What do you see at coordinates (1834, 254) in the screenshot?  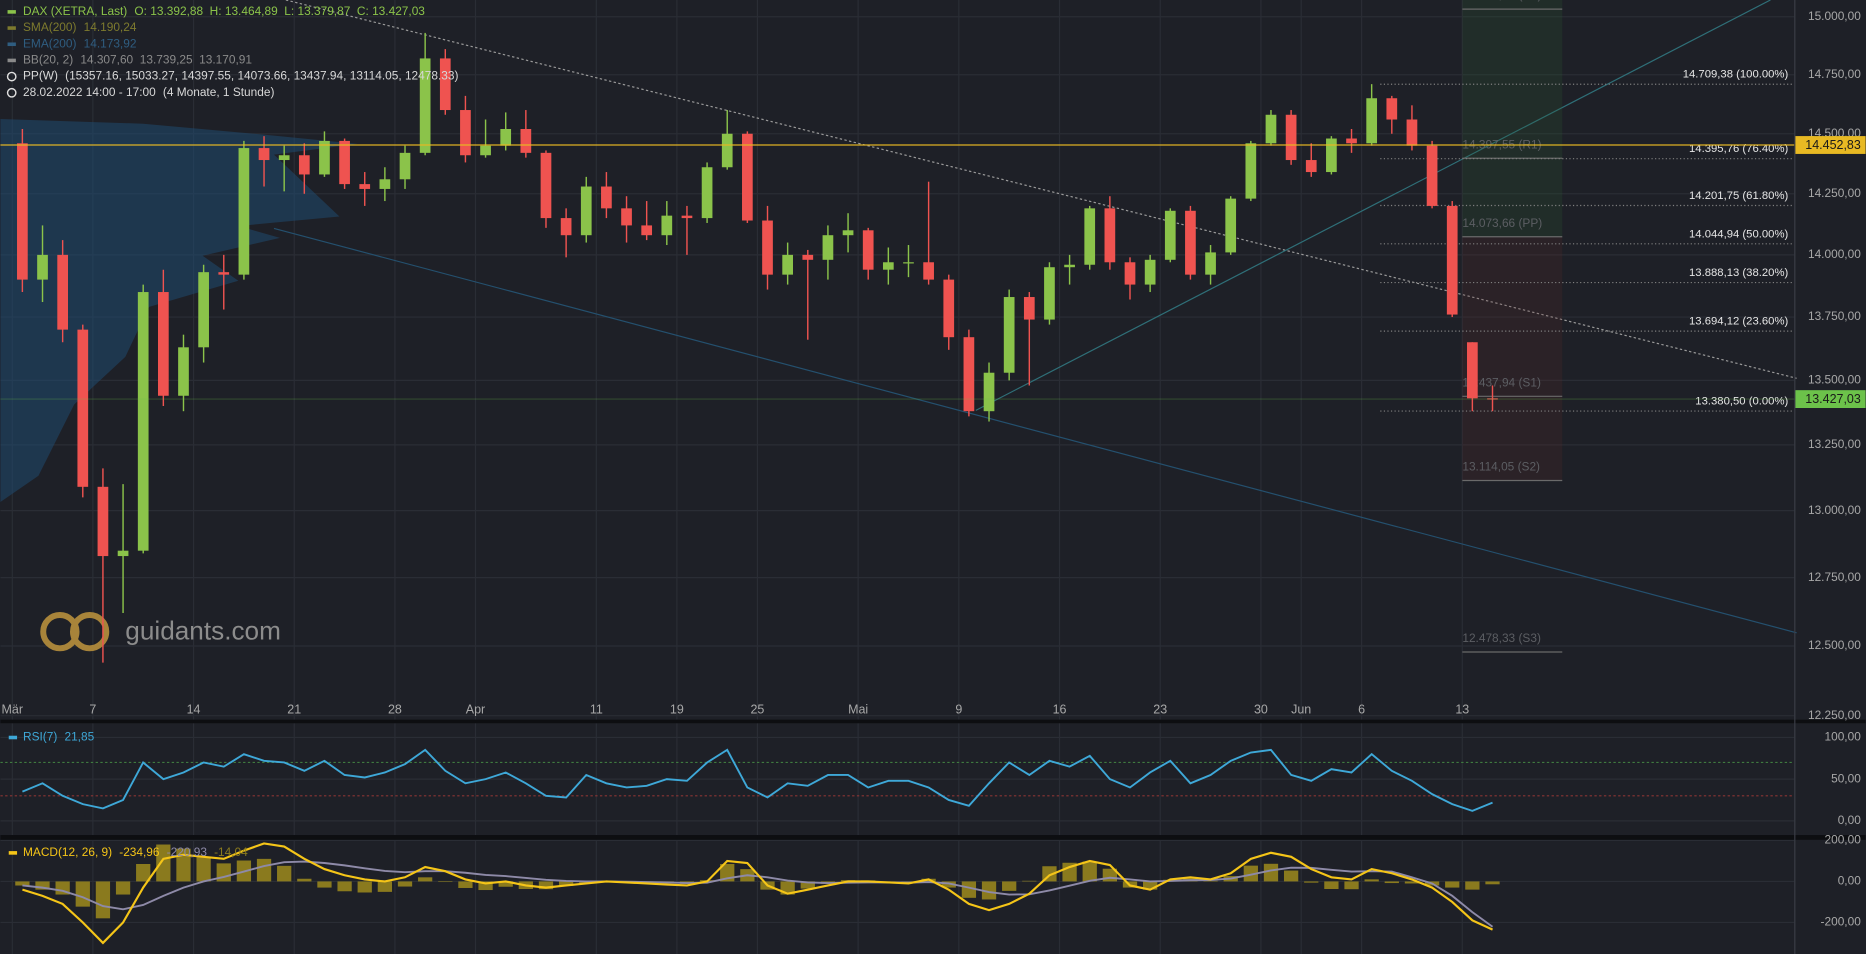 I see `y-tick-label: 14.000,00` at bounding box center [1834, 254].